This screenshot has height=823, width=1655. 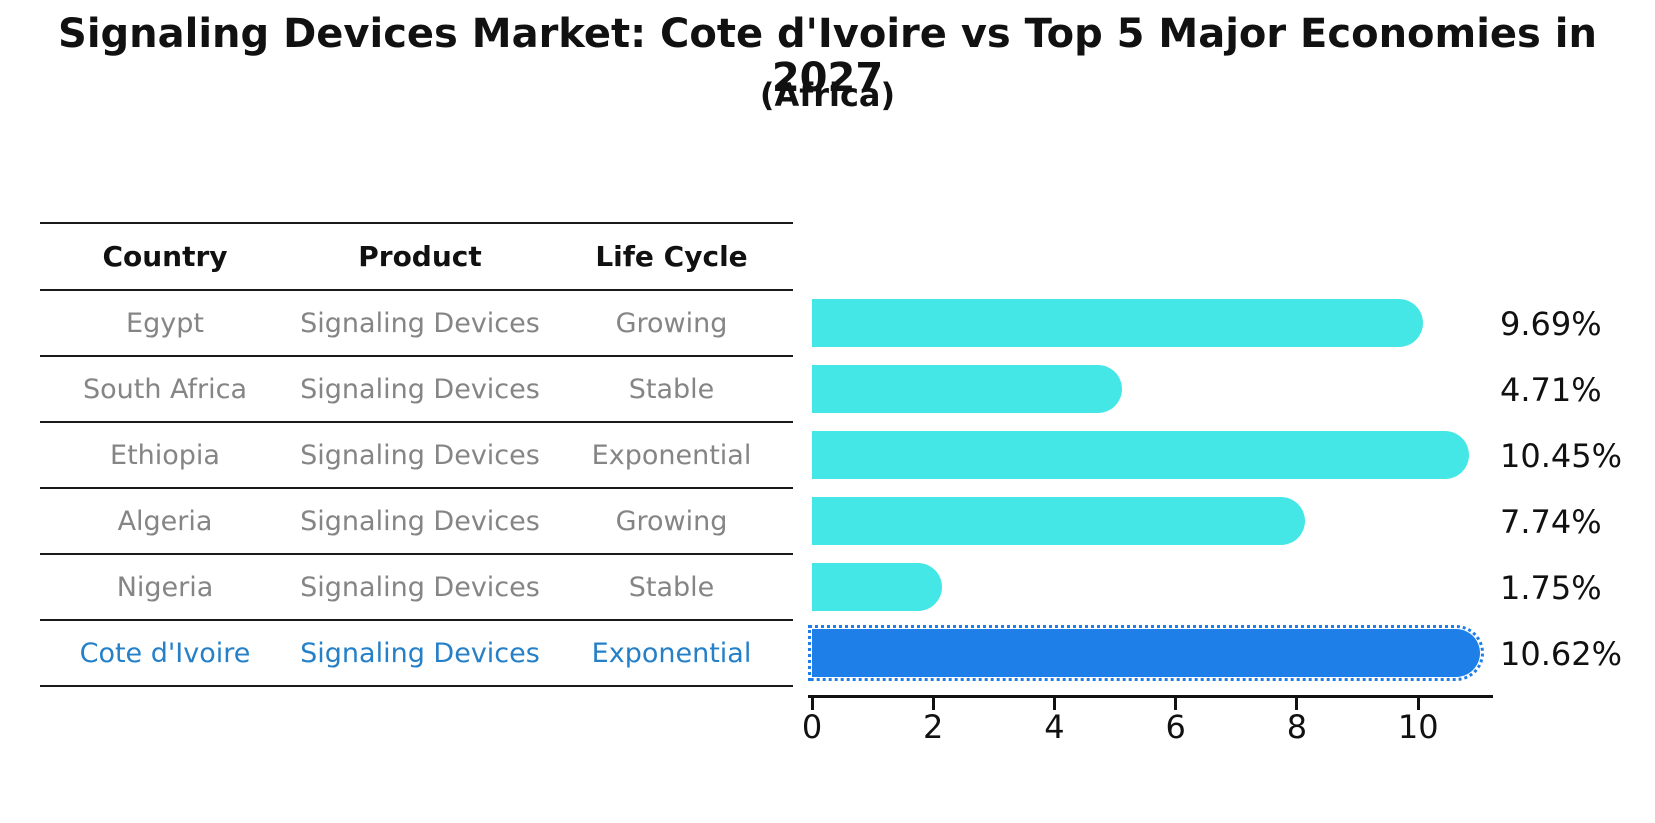 I want to click on bar-ethiopia, so click(x=1140, y=455).